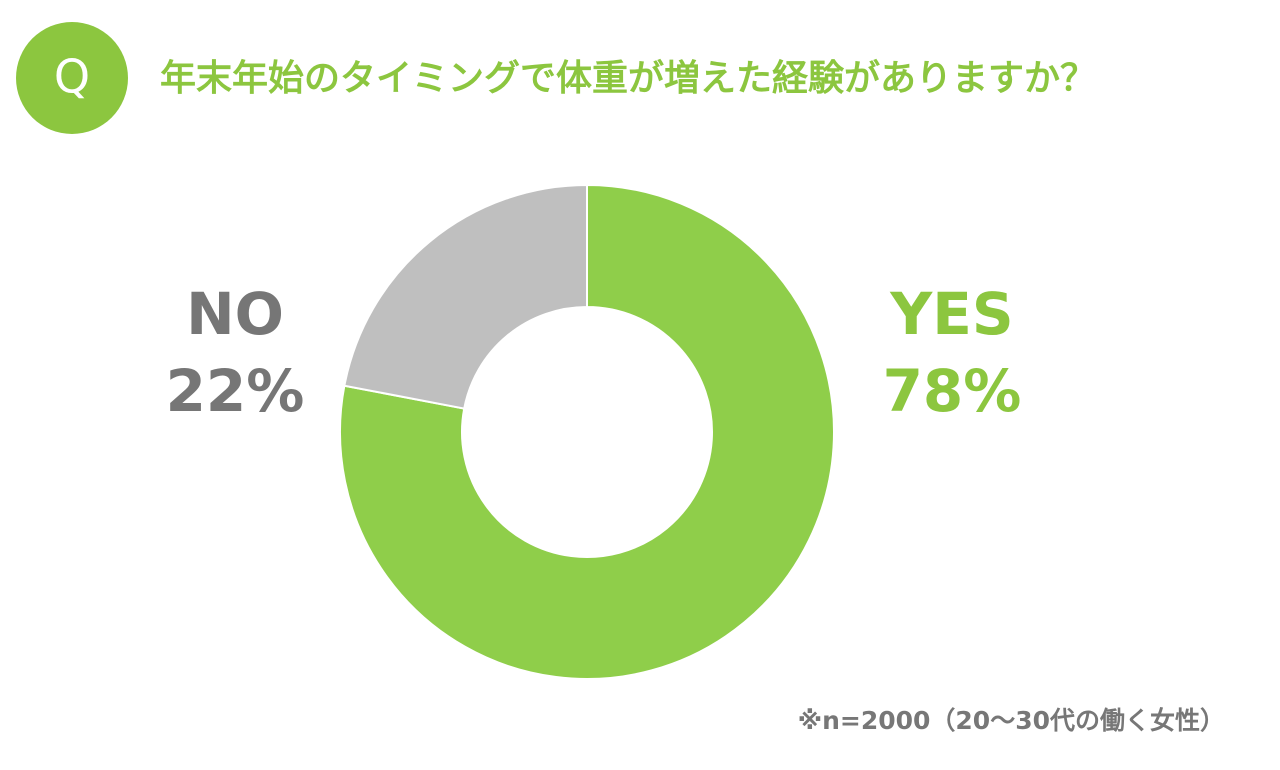  I want to click on badge-text: Q, so click(72, 77).